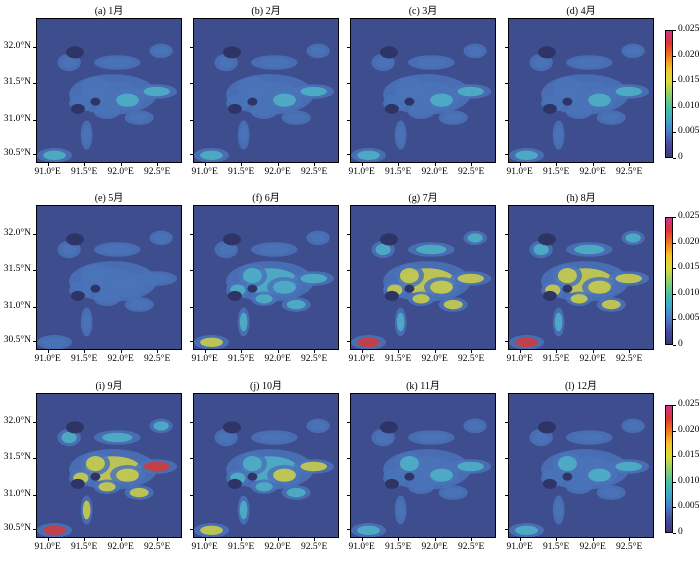 The image size is (700, 563). I want to click on colorbar-tick-label: 0.025, so click(689, 404).